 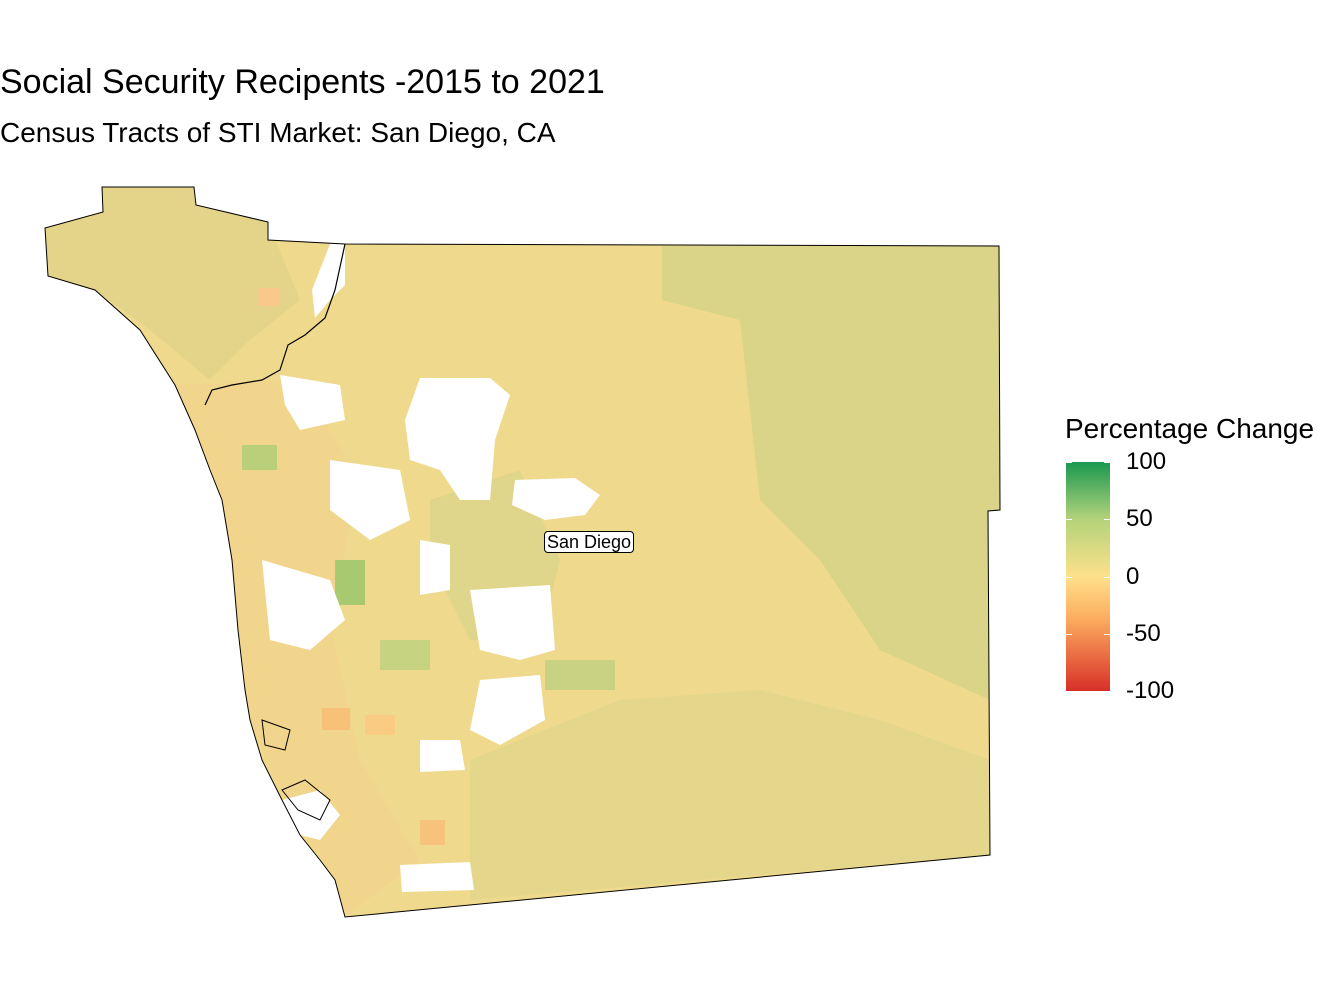 What do you see at coordinates (1190, 428) in the screenshot?
I see `legend-title: Percentage Change` at bounding box center [1190, 428].